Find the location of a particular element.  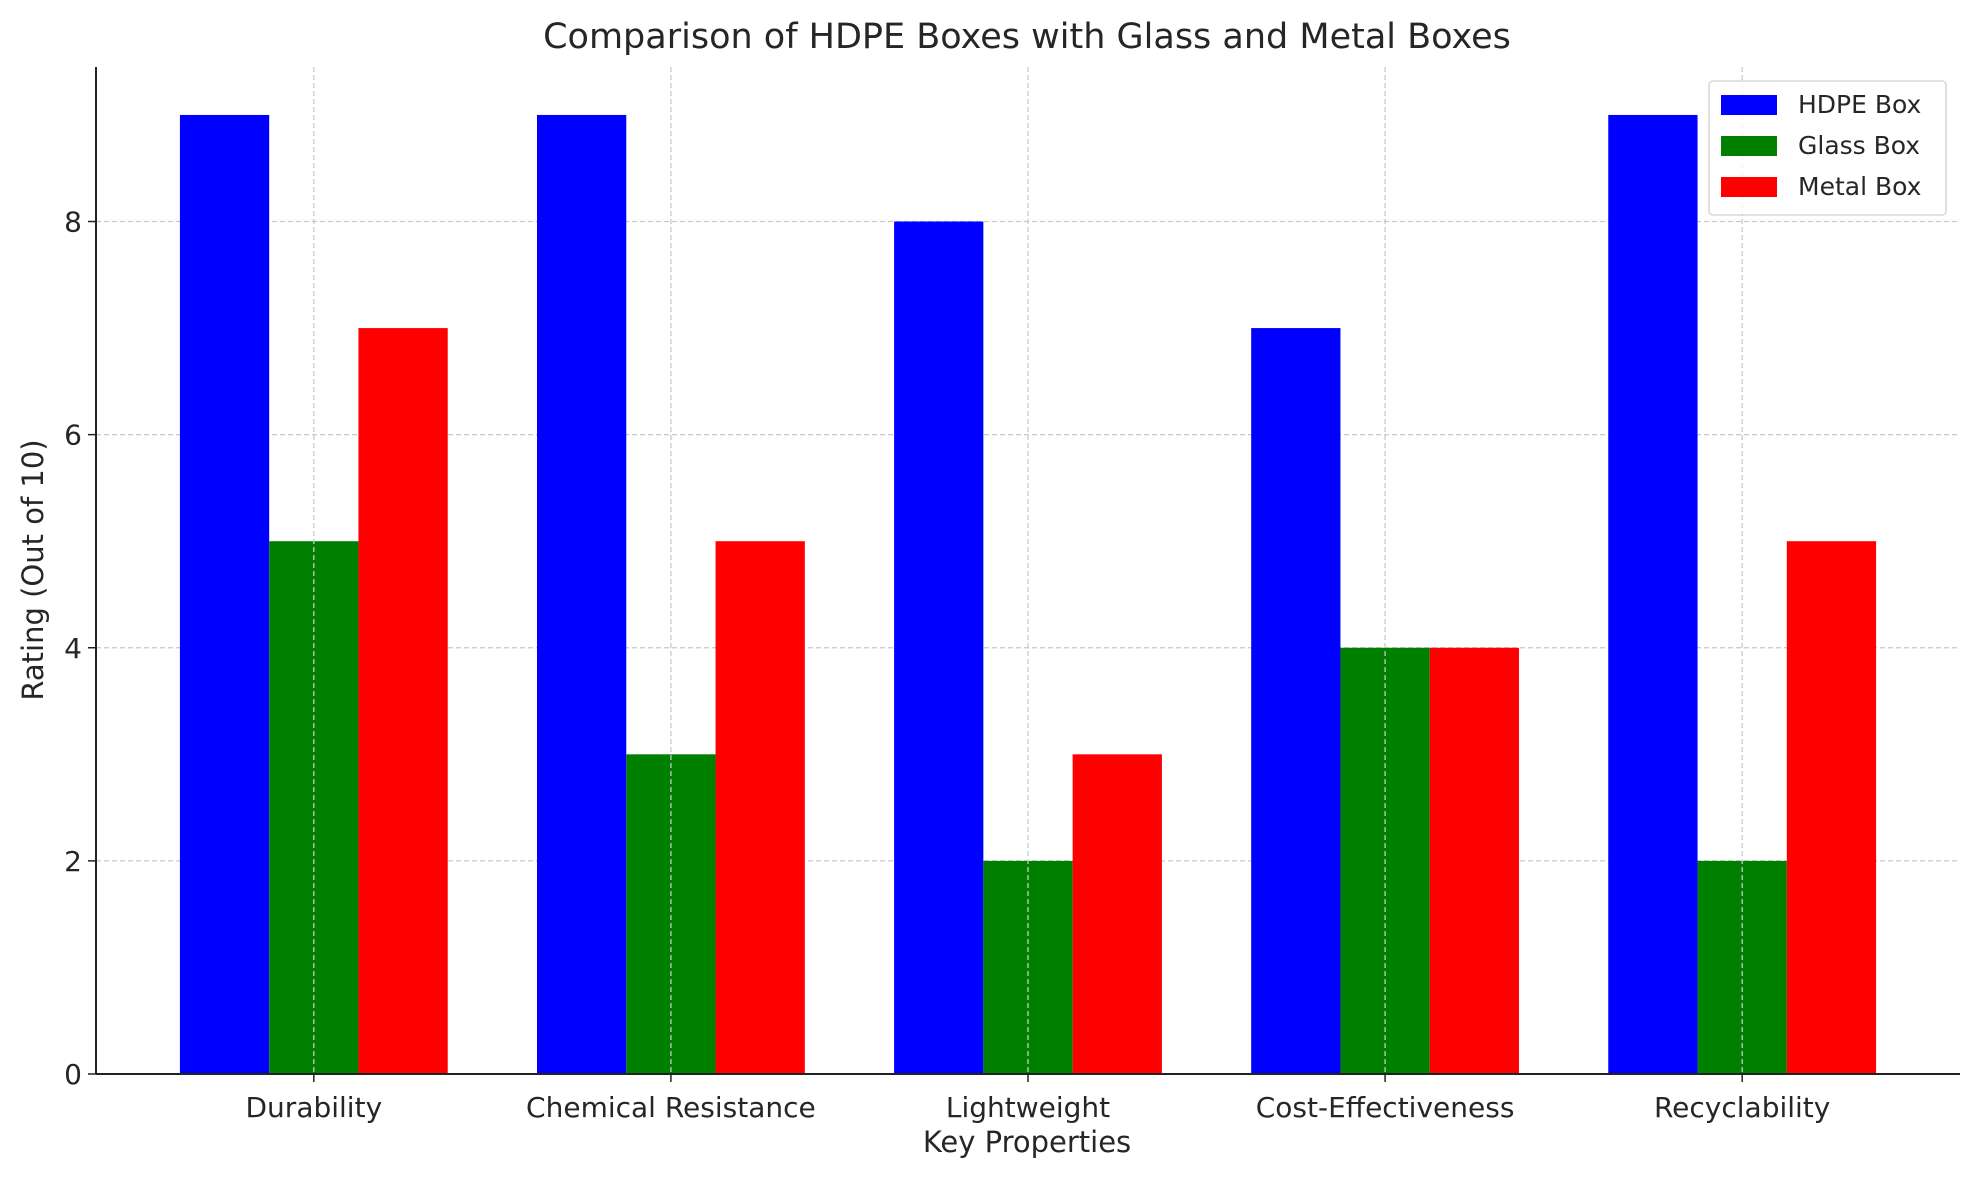

legend-label: Metal Box is located at coordinates (1859, 186).